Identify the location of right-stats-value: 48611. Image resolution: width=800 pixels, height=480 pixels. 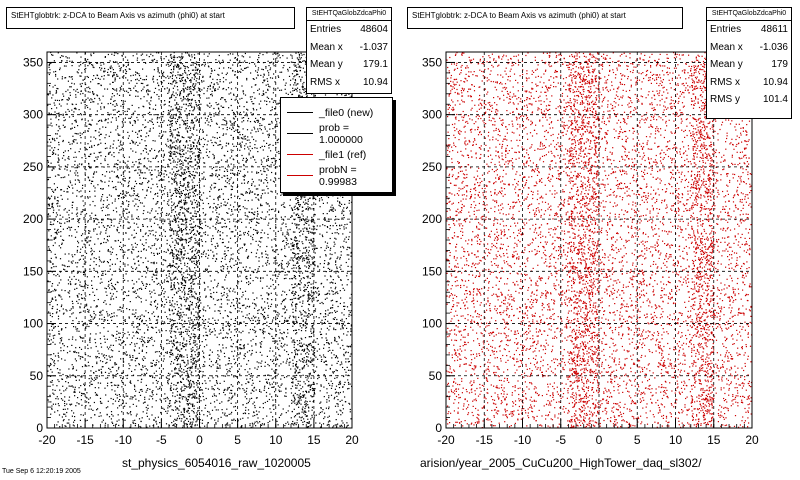
(774, 29).